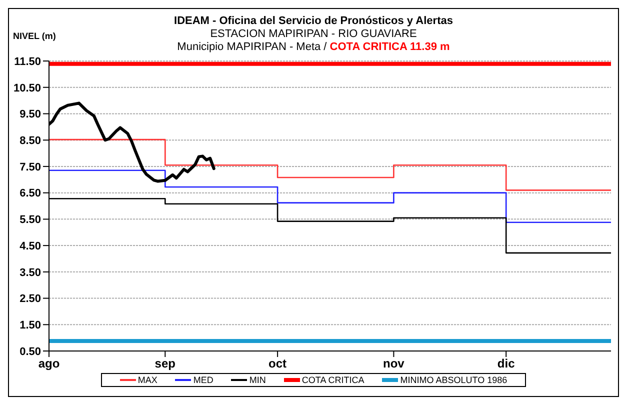 The height and width of the screenshot is (405, 627). Describe the element at coordinates (506, 363) in the screenshot. I see `x-tick-label: dic` at that location.